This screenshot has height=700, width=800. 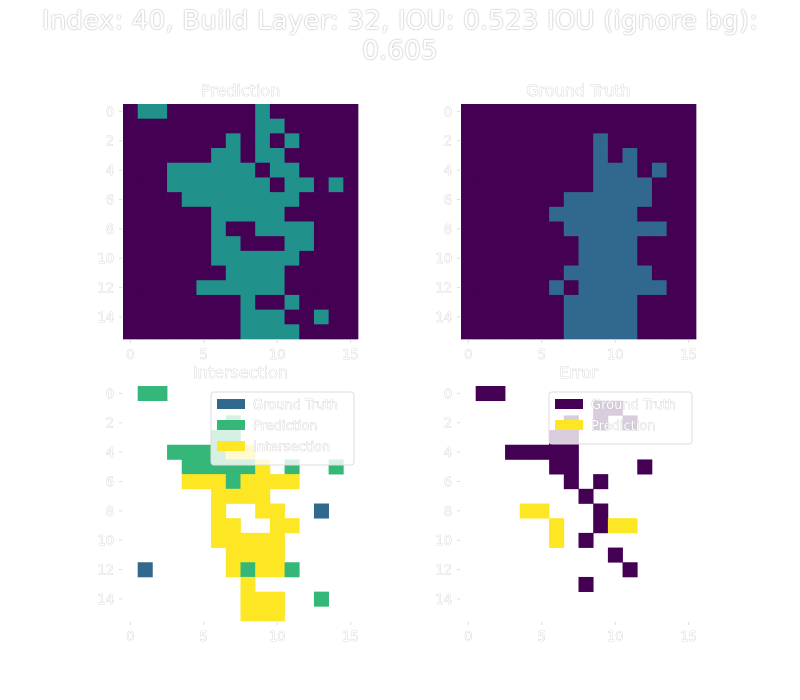 I want to click on x-tick-label: 15, so click(x=688, y=637).